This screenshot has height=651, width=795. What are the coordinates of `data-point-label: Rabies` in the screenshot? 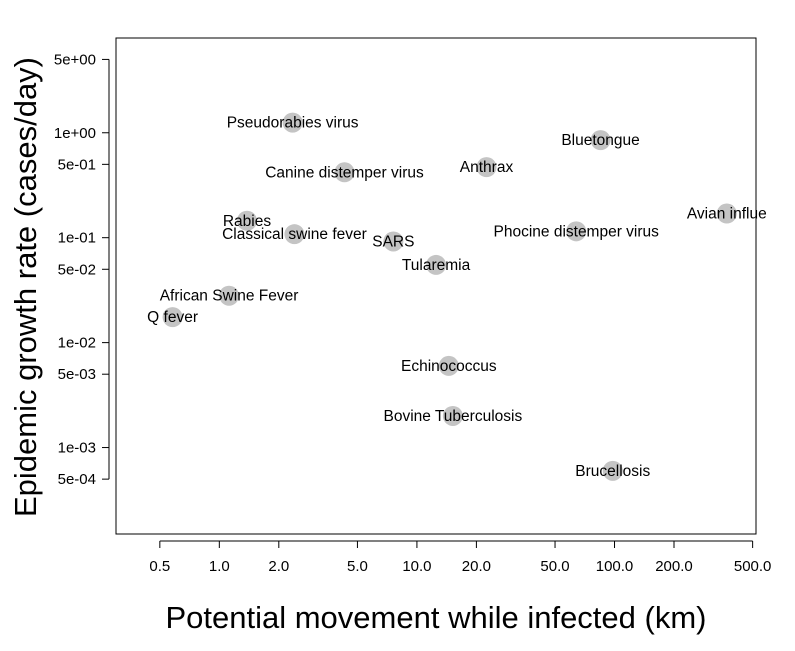 It's located at (247, 221).